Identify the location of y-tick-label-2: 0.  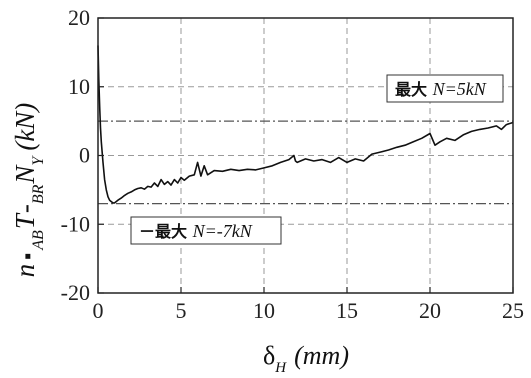
(84, 155).